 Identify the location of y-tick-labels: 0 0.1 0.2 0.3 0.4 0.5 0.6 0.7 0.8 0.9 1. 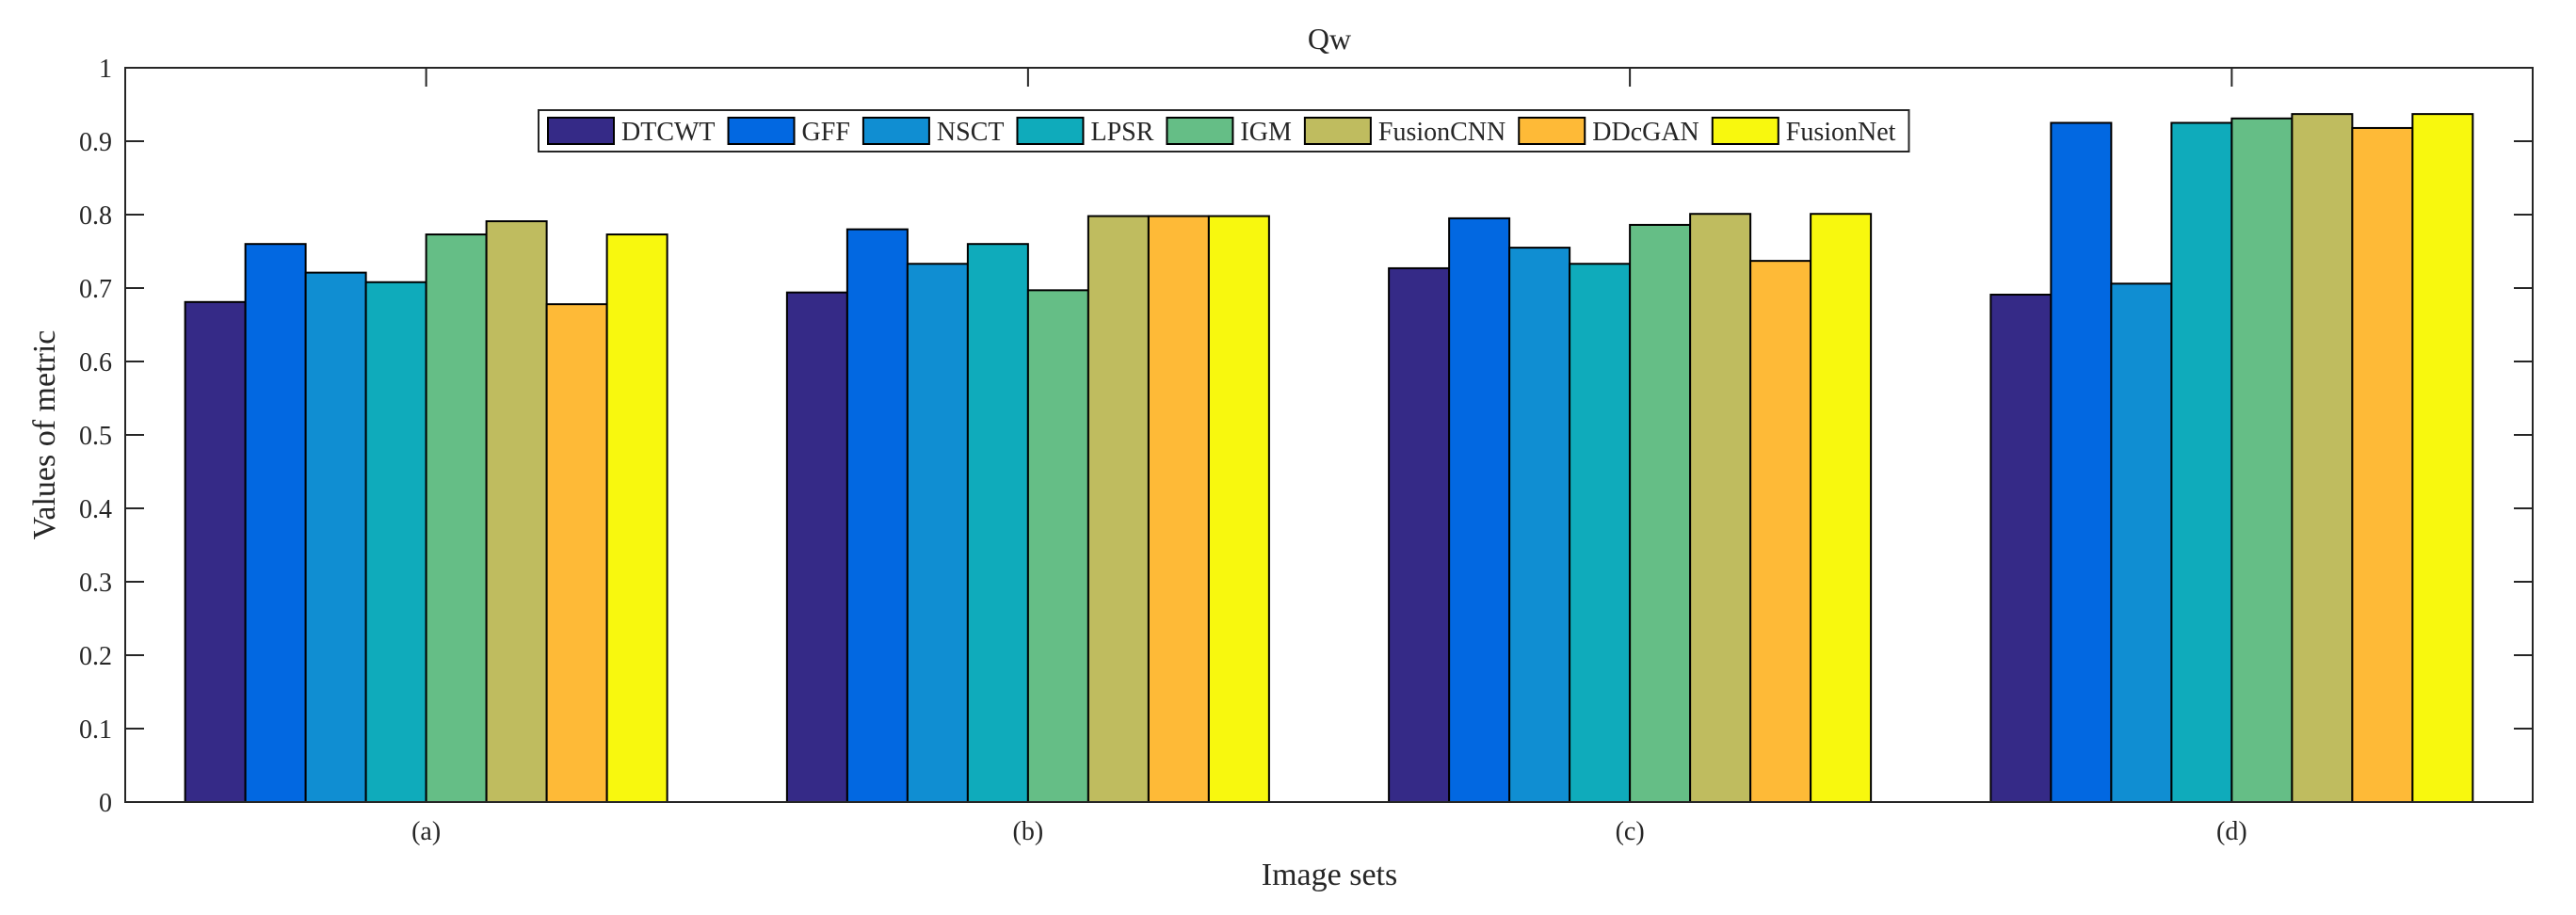
(95, 436).